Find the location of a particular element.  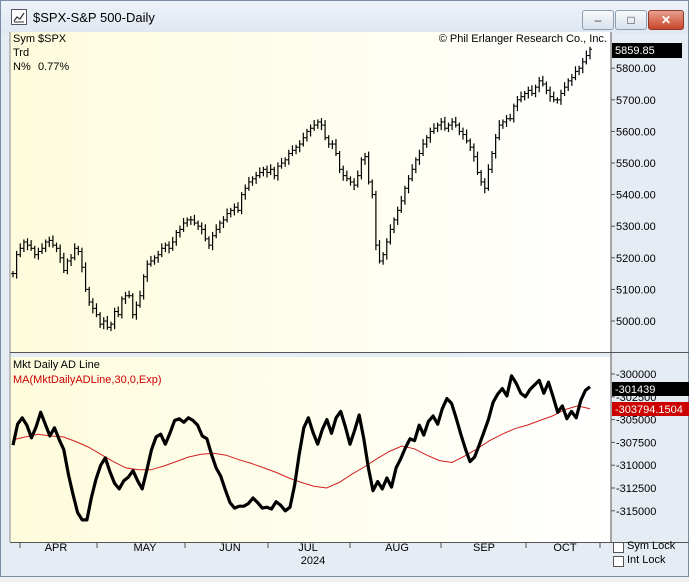

price-tick-label: 5100.00 is located at coordinates (636, 290).